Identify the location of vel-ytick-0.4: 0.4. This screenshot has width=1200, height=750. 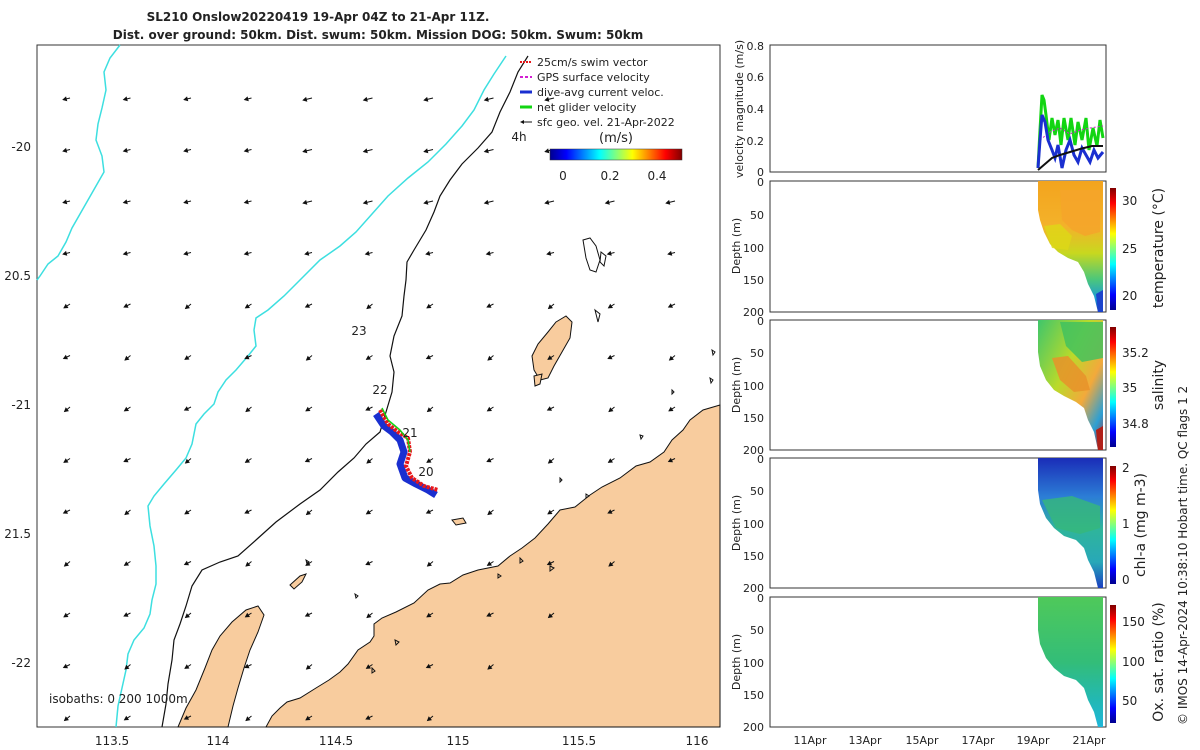
(756, 109).